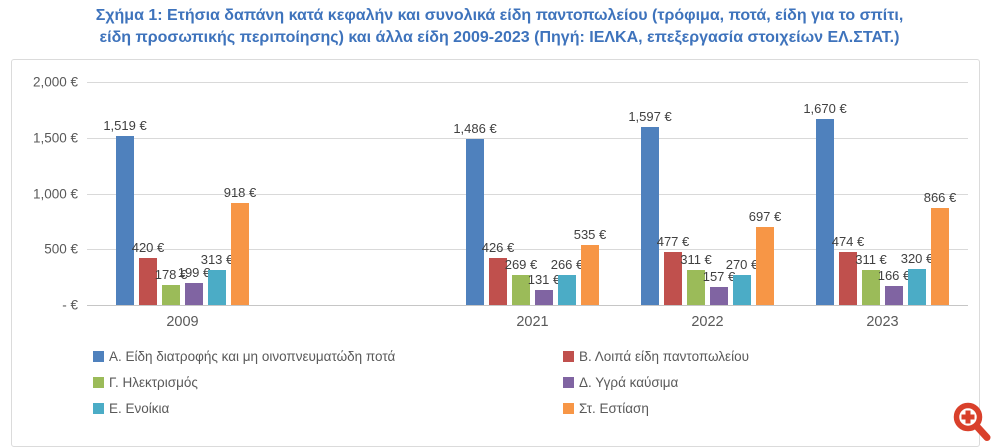 The height and width of the screenshot is (448, 999). Describe the element at coordinates (153, 382) in the screenshot. I see `legend-label: Γ. Ηλεκτρισμός` at that location.